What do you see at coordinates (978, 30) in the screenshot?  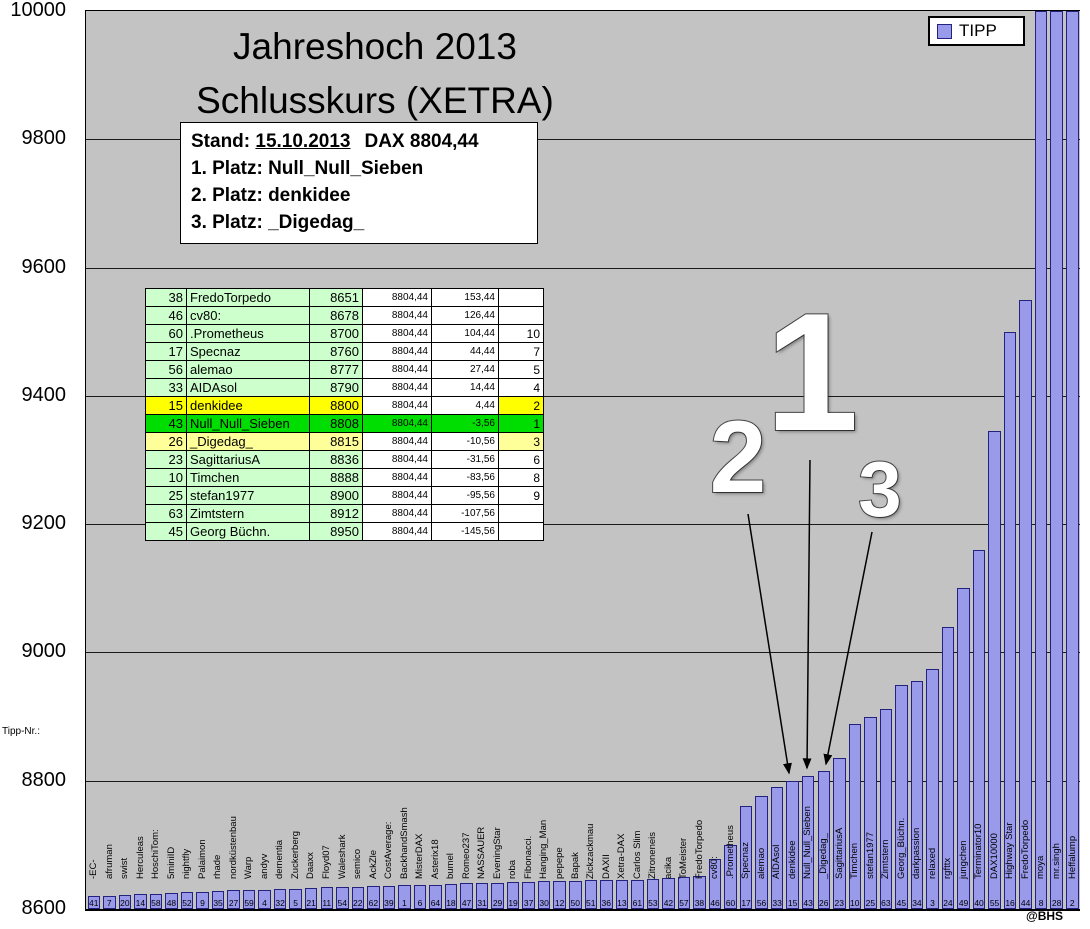 I see `legend-label: TIPP` at bounding box center [978, 30].